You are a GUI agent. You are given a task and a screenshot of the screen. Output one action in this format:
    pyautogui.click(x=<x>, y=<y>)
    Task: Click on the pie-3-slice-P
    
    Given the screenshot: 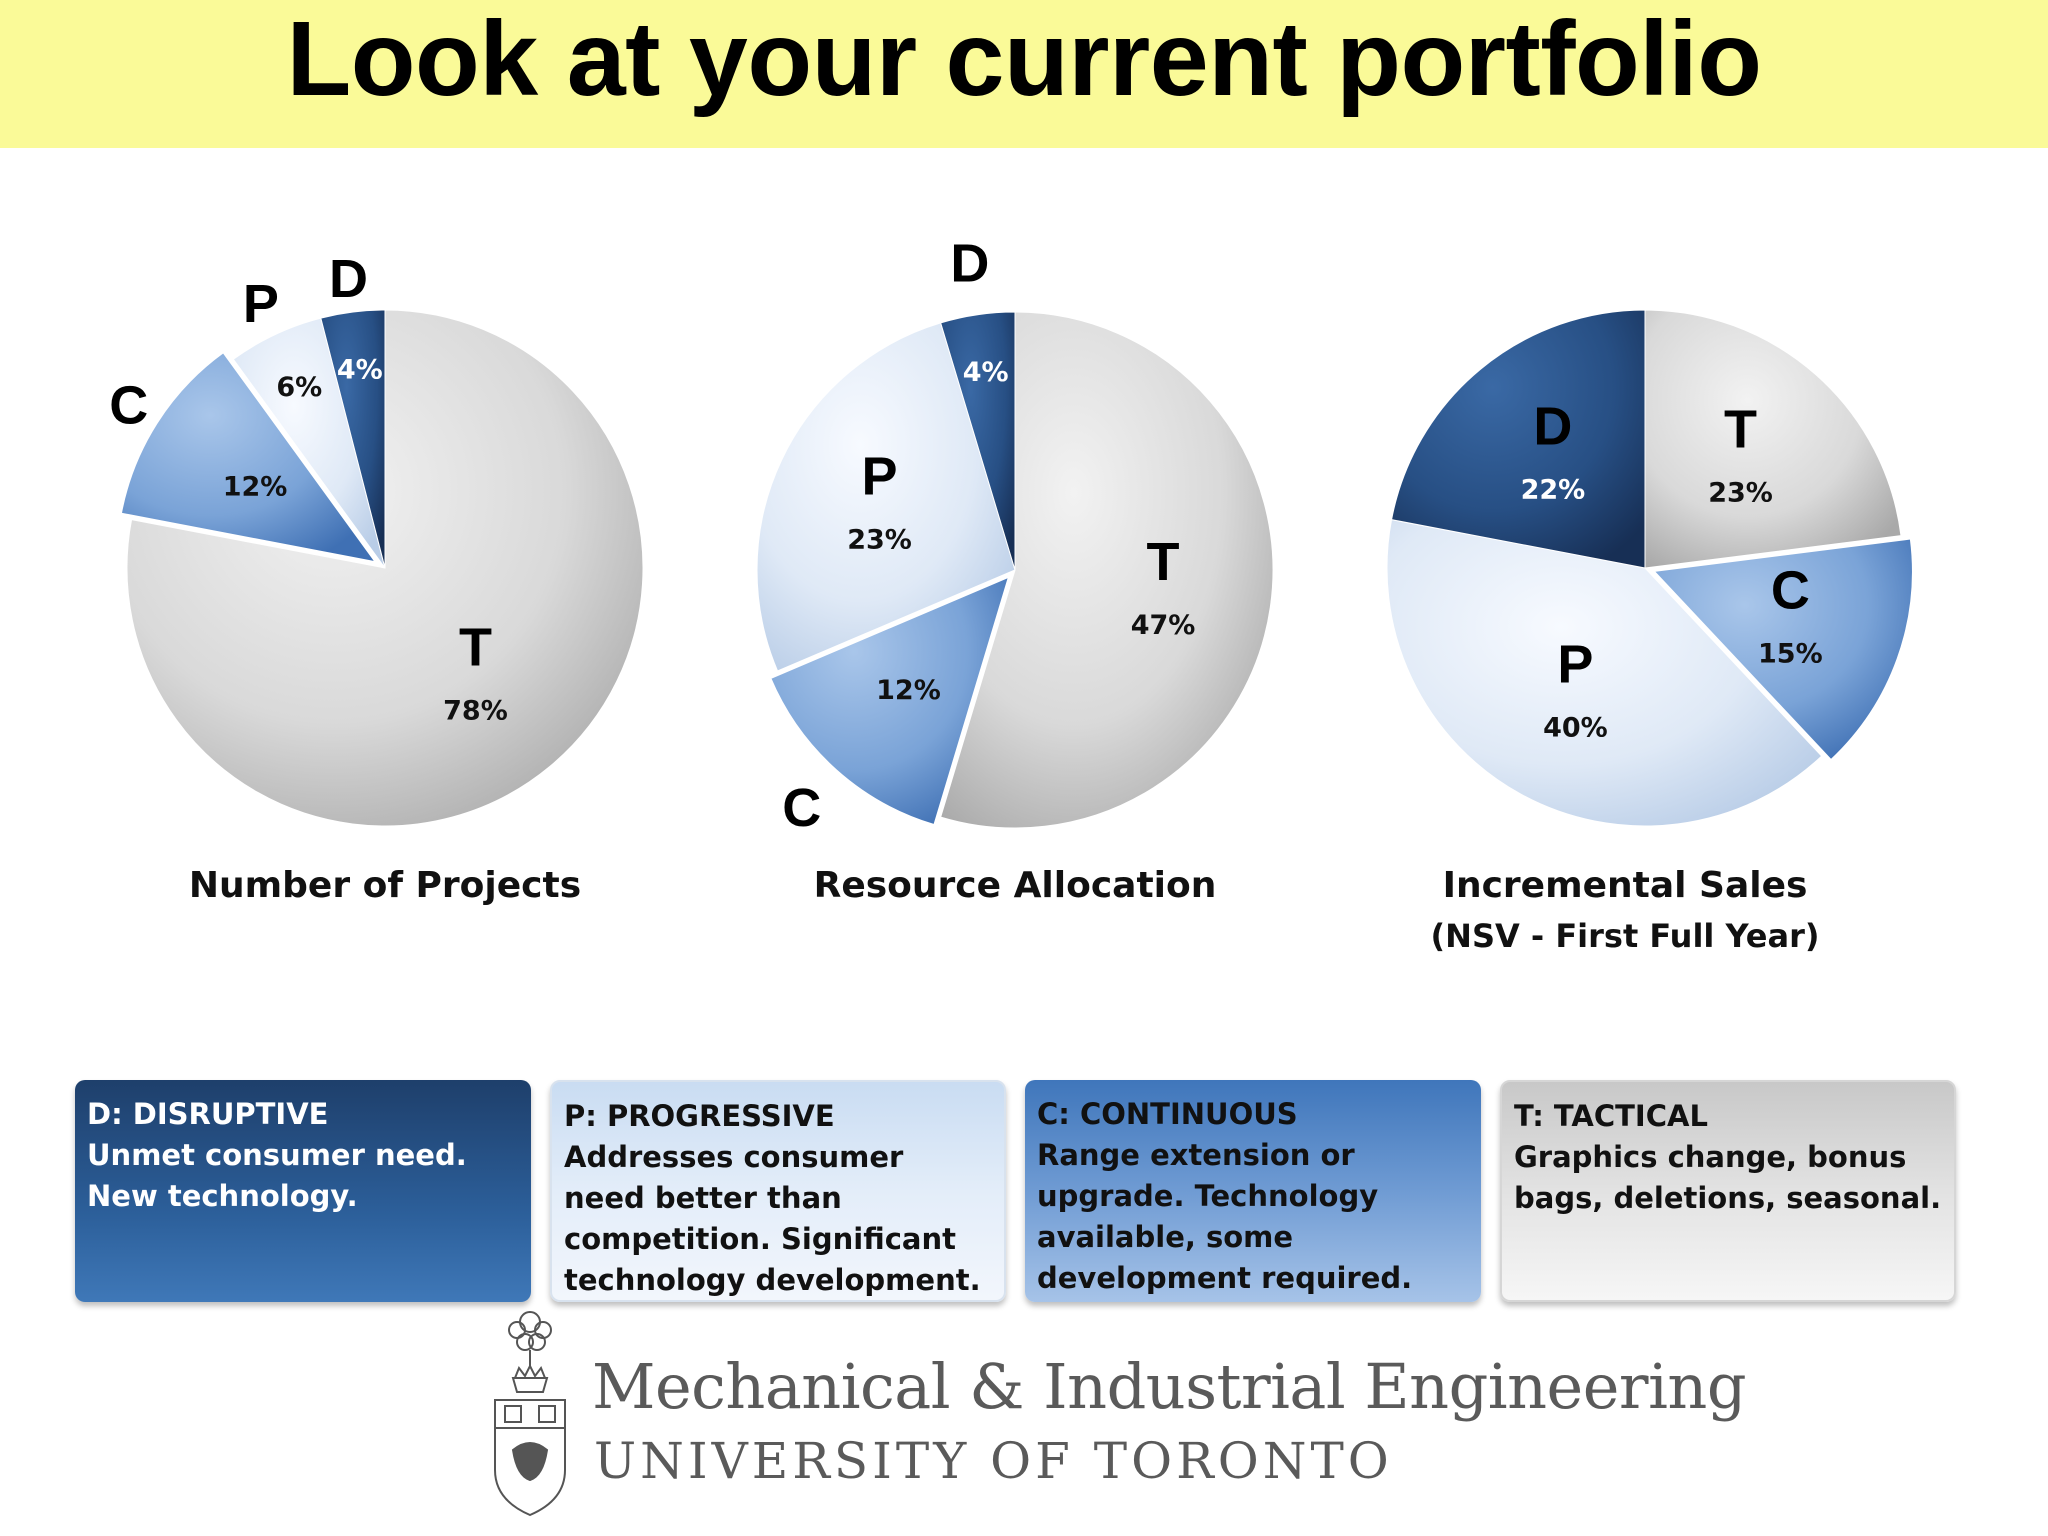 What is the action you would take?
    pyautogui.click(x=1604, y=673)
    